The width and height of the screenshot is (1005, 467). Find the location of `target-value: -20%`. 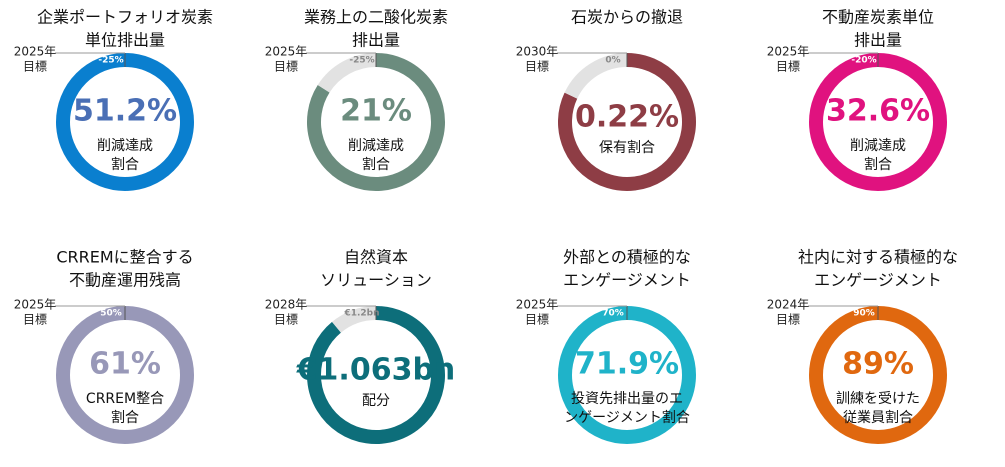

target-value: -20% is located at coordinates (863, 61).